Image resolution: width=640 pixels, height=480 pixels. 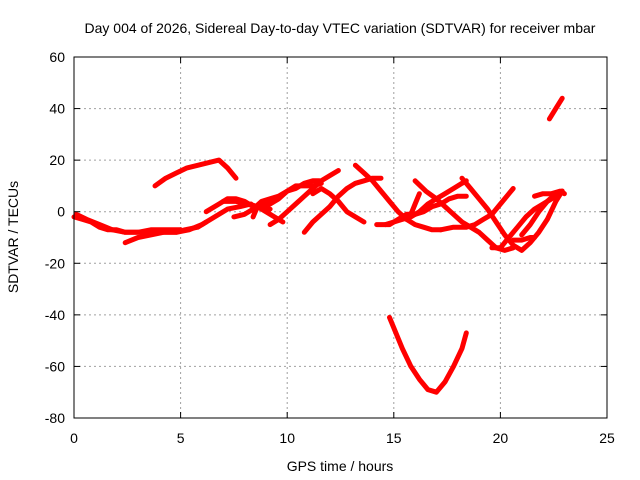 I want to click on y-tick-label: 0, so click(x=61, y=212).